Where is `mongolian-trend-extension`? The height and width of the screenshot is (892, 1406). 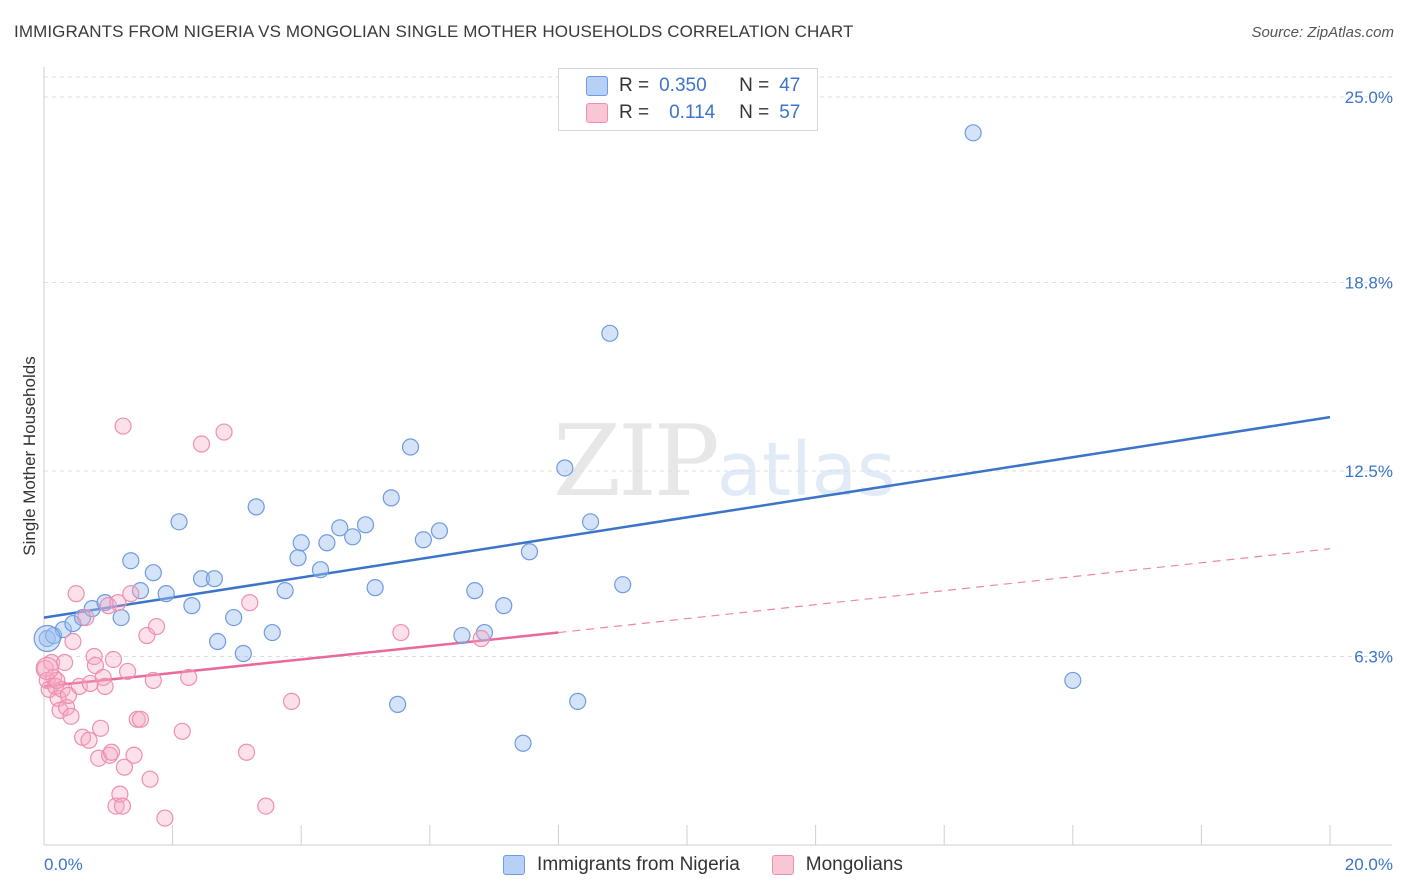
mongolian-trend-extension is located at coordinates (944, 591).